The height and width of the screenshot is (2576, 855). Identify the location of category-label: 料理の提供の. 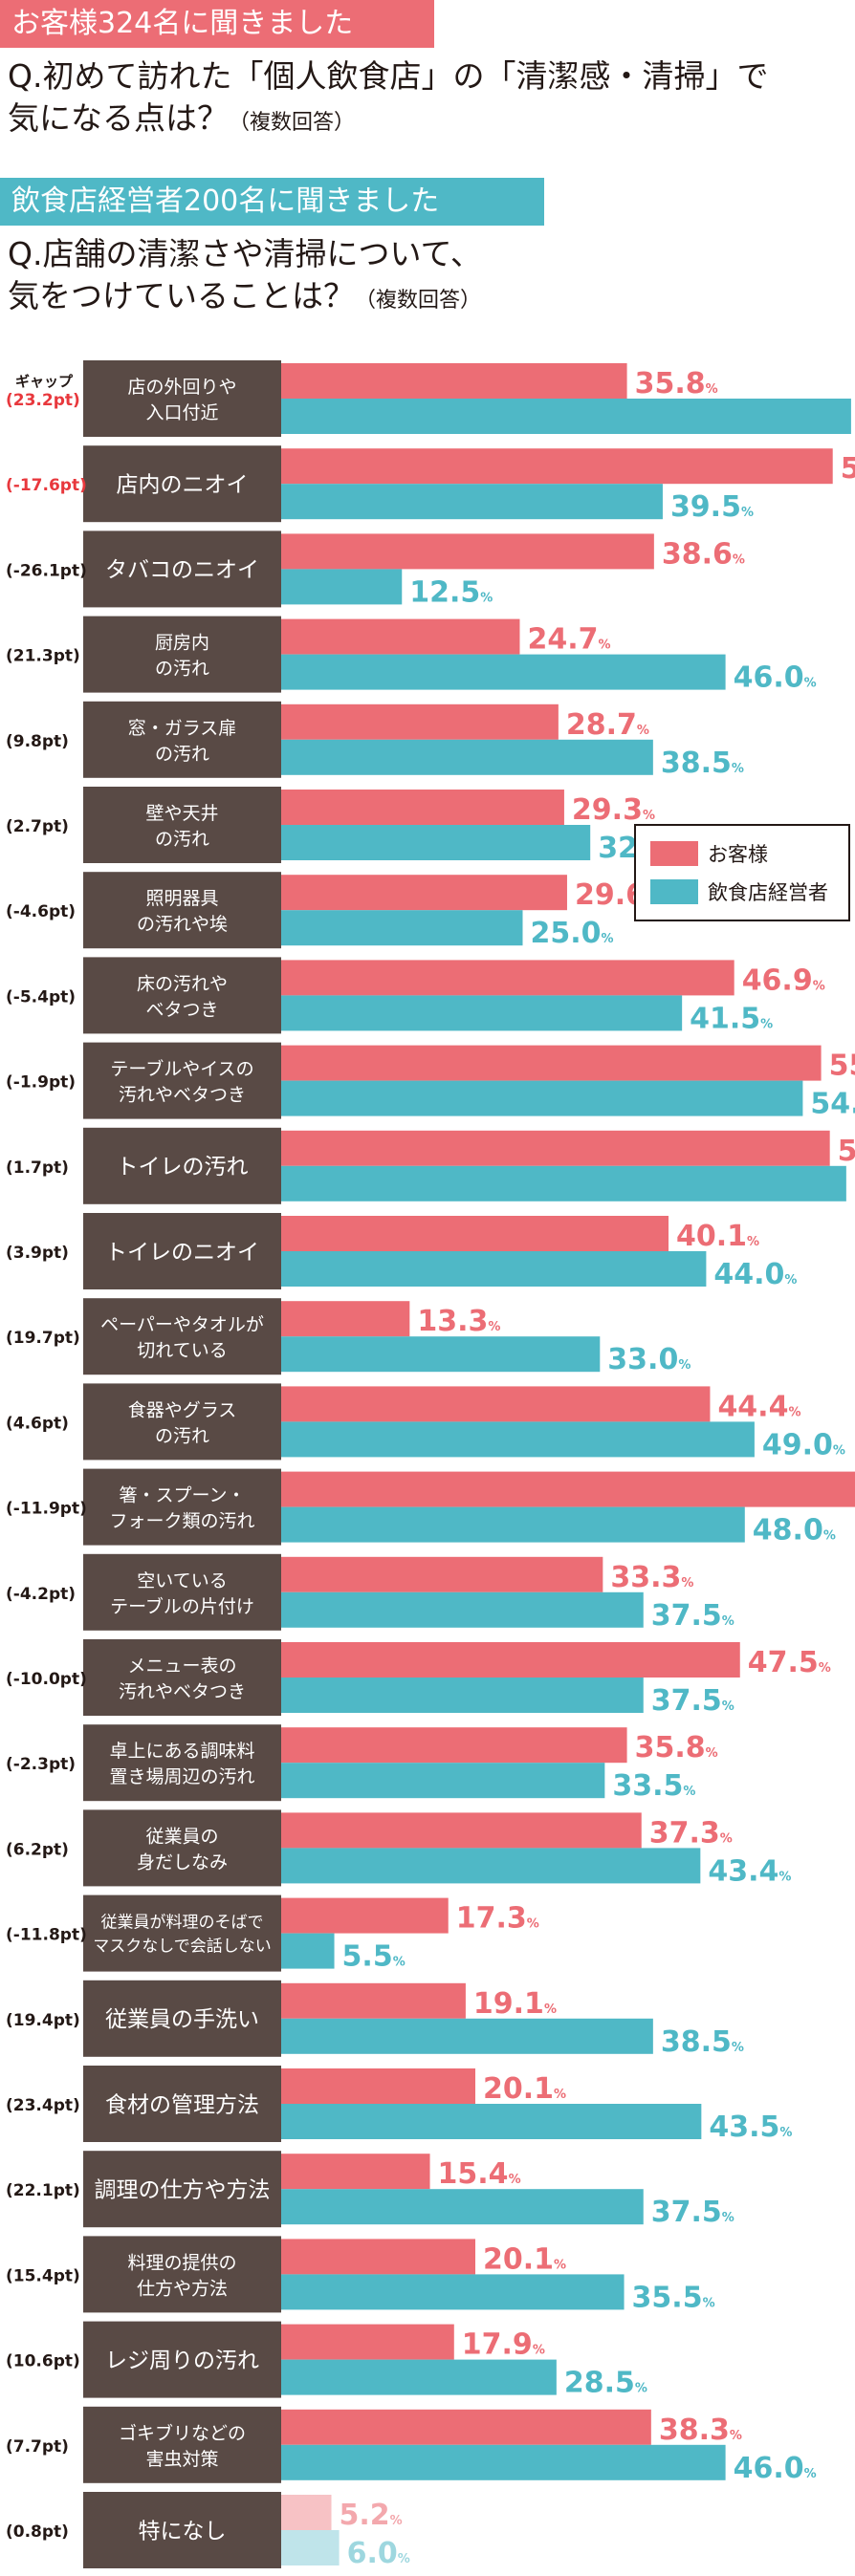
(181, 2262).